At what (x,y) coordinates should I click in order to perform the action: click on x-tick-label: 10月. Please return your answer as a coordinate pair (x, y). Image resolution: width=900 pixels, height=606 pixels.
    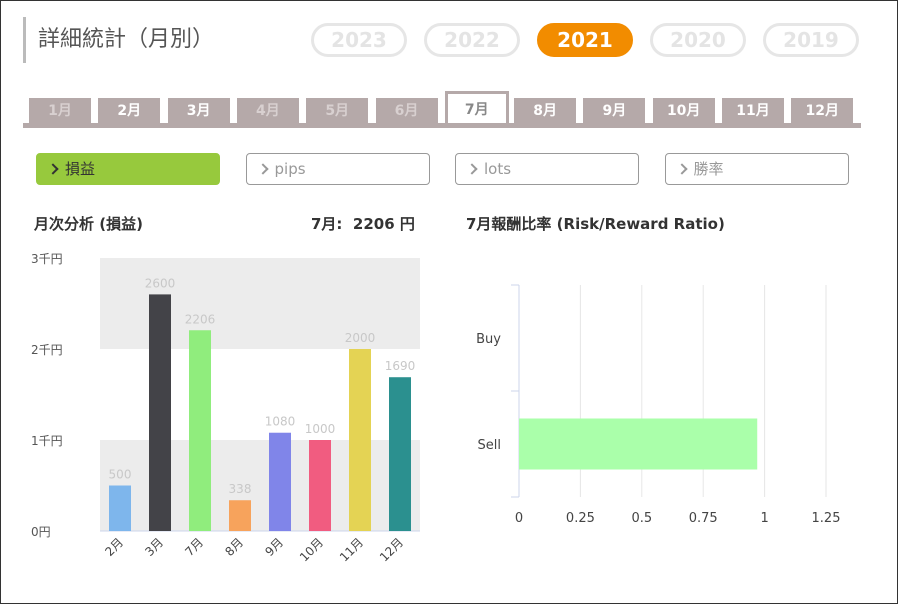
    Looking at the image, I should click on (311, 549).